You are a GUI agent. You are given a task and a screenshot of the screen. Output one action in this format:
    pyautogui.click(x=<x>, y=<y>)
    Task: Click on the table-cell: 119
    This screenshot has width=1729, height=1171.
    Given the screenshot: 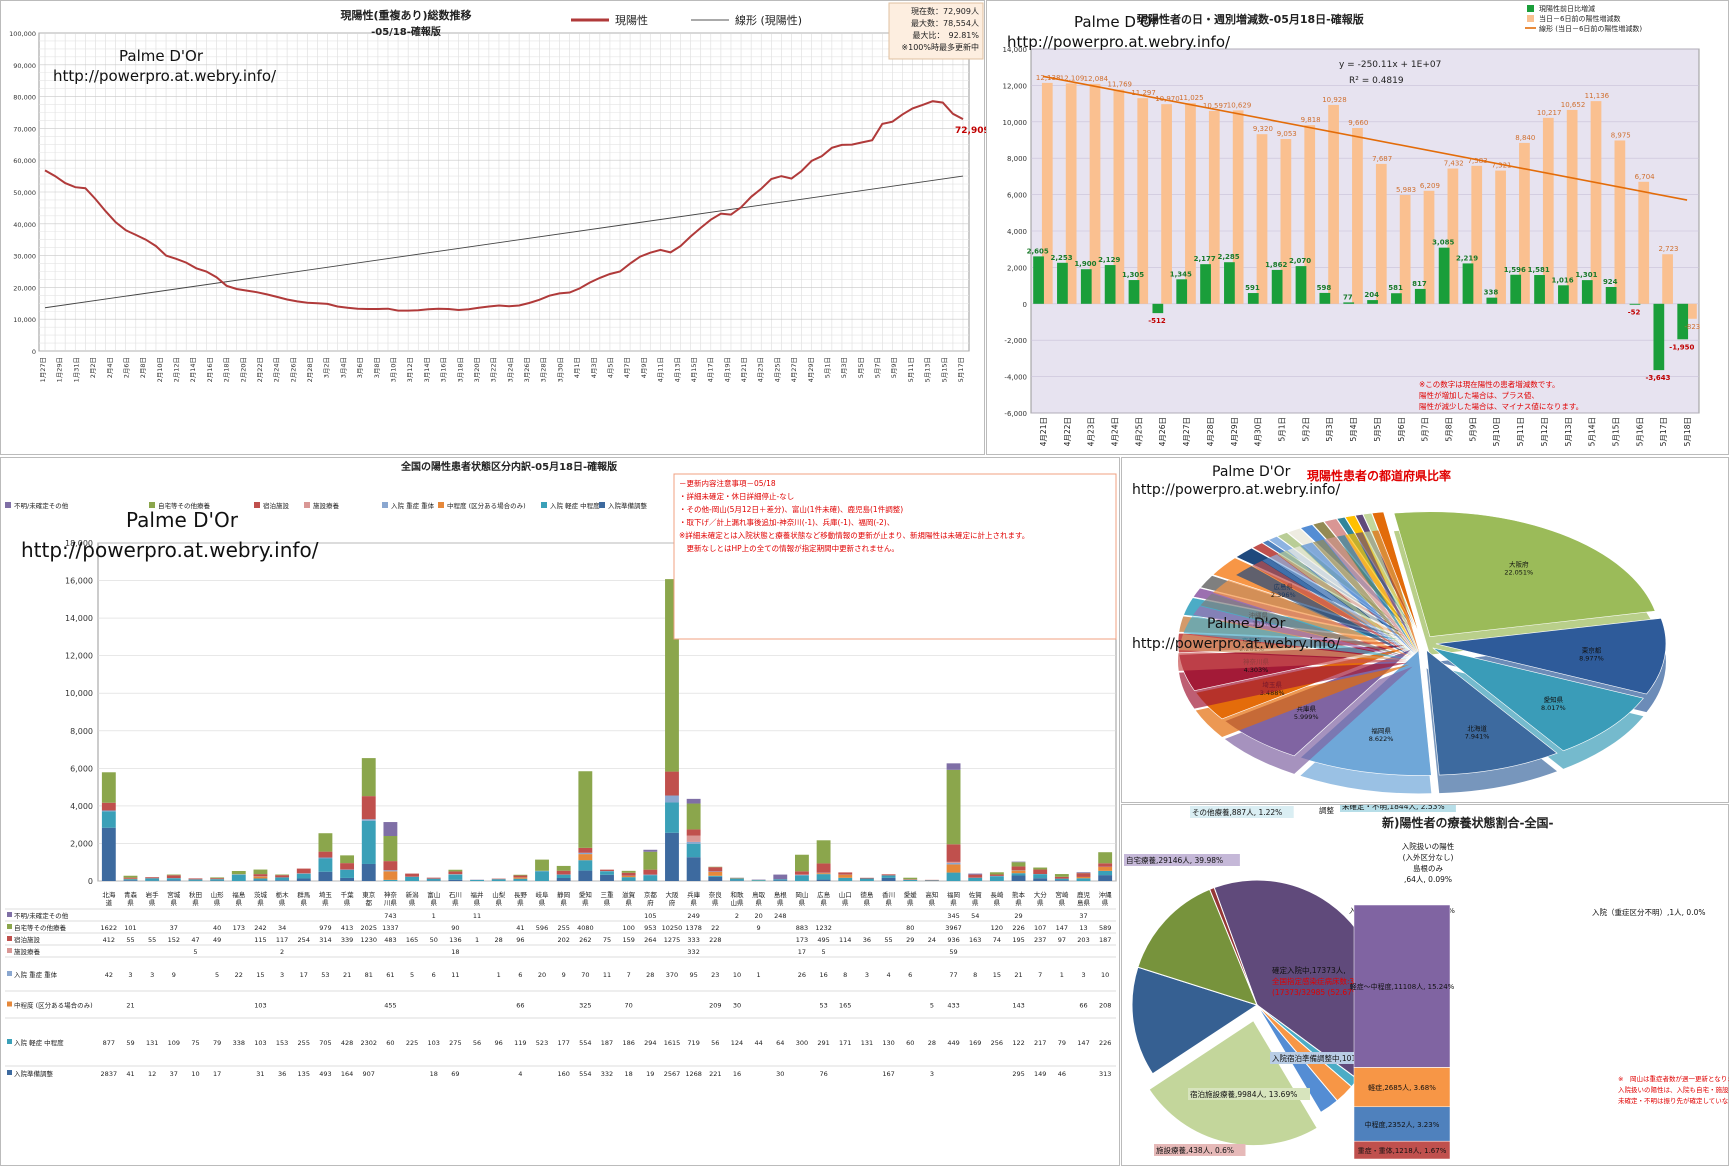 What is the action you would take?
    pyautogui.click(x=520, y=1043)
    